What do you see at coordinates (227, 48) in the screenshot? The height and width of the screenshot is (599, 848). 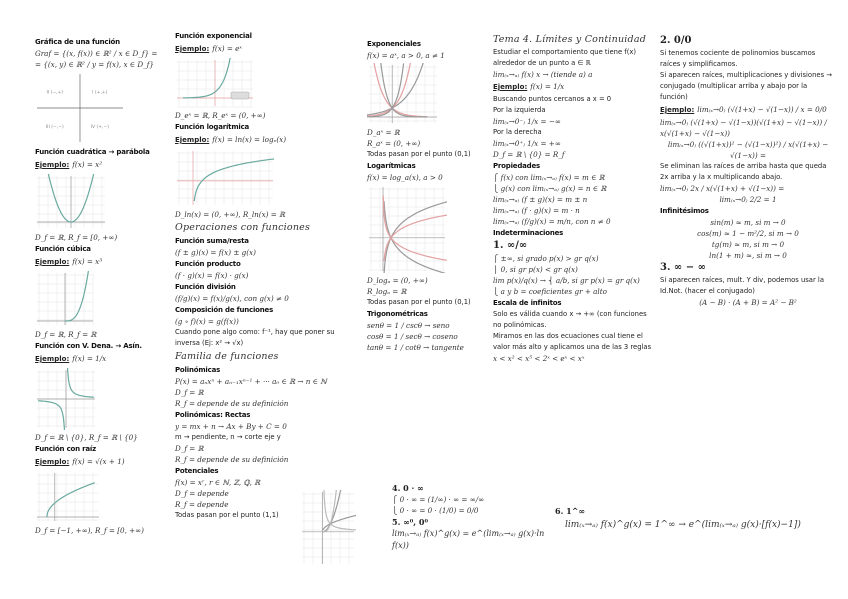 I see `example-formula: f(x) = eˣ` at bounding box center [227, 48].